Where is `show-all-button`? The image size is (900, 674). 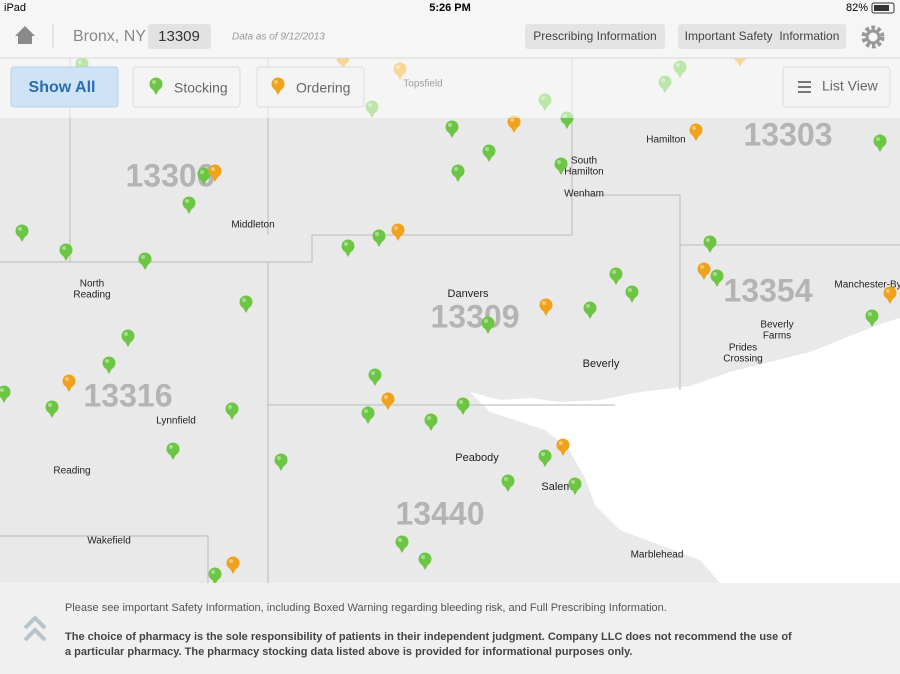 show-all-button is located at coordinates (64, 87).